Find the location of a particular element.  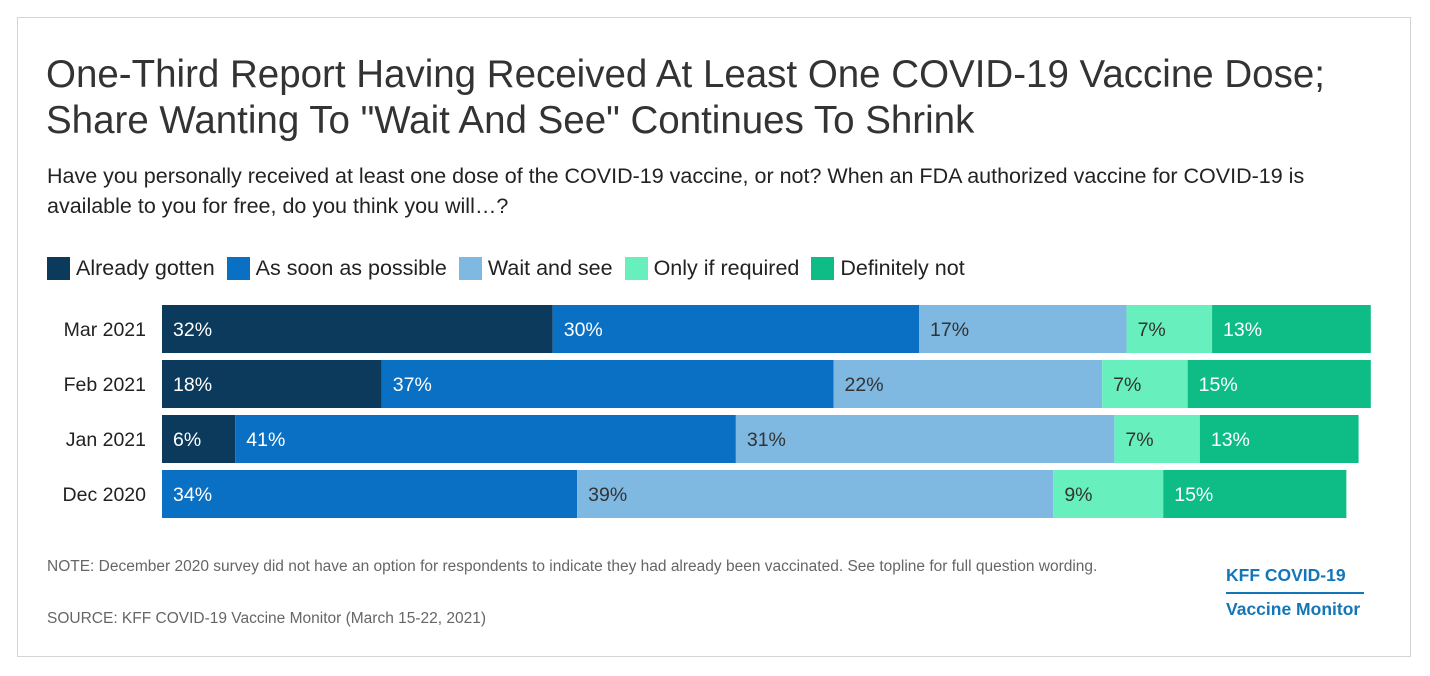

legend-item-only-if-required: Only if required is located at coordinates (712, 268).